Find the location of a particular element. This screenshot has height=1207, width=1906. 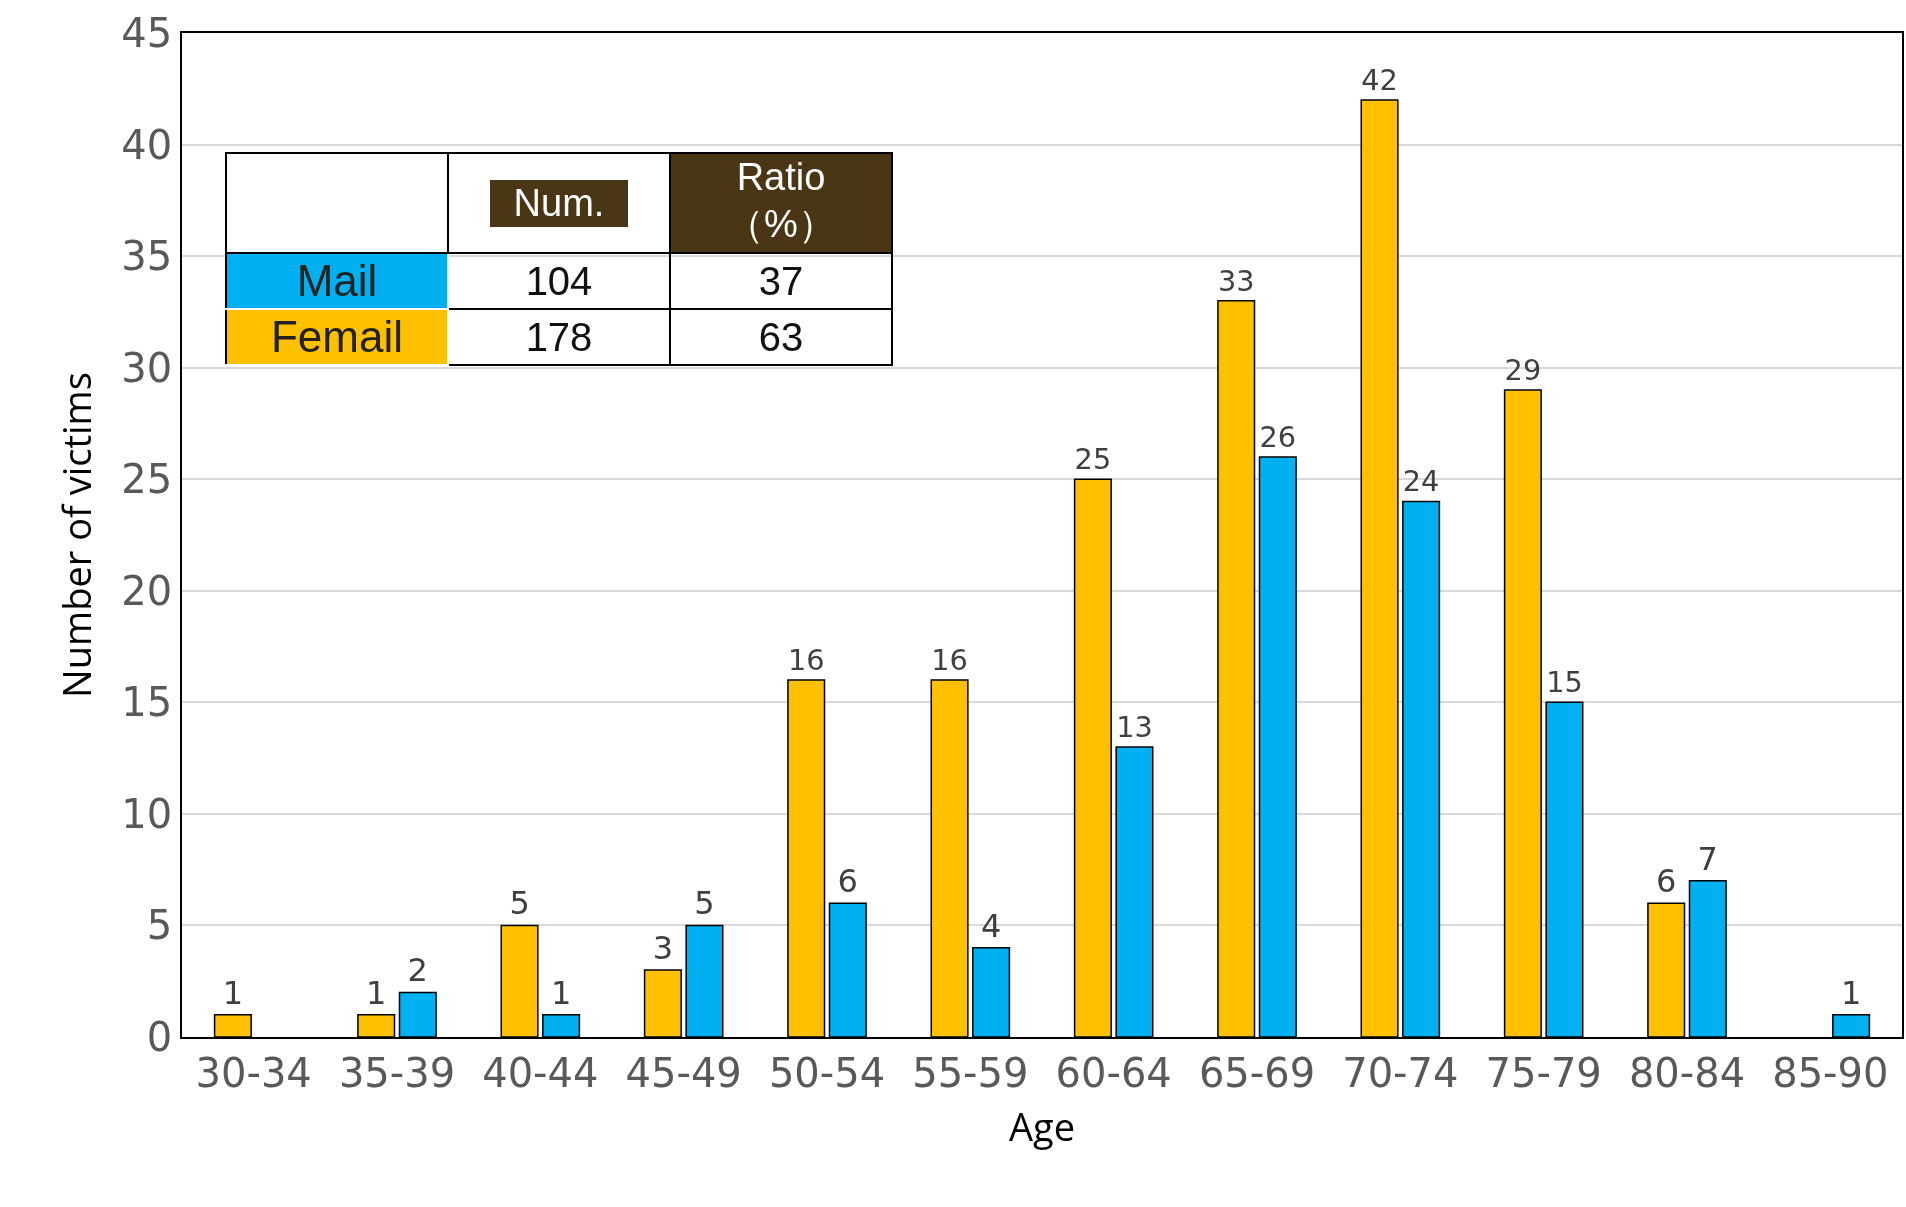

data-label: 4 is located at coordinates (991, 925).